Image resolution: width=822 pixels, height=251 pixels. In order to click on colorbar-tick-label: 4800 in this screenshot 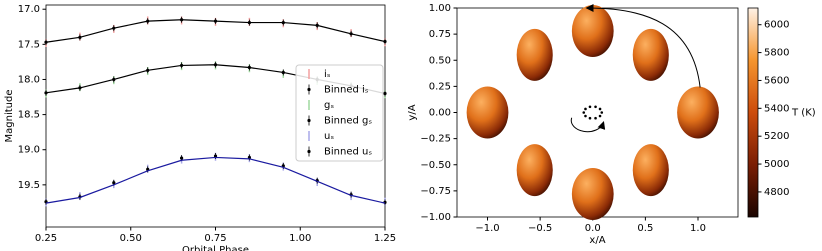, I will do `click(776, 192)`.